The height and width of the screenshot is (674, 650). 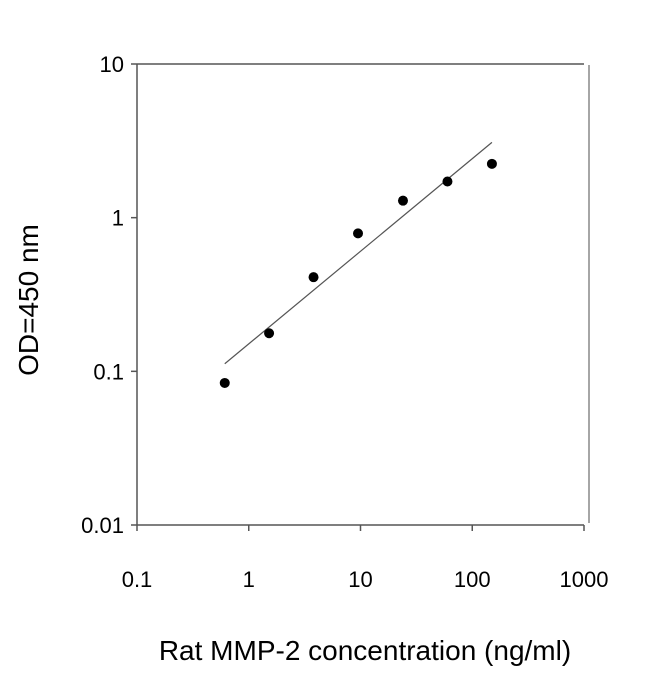 What do you see at coordinates (118, 218) in the screenshot?
I see `y-tick-label: 1` at bounding box center [118, 218].